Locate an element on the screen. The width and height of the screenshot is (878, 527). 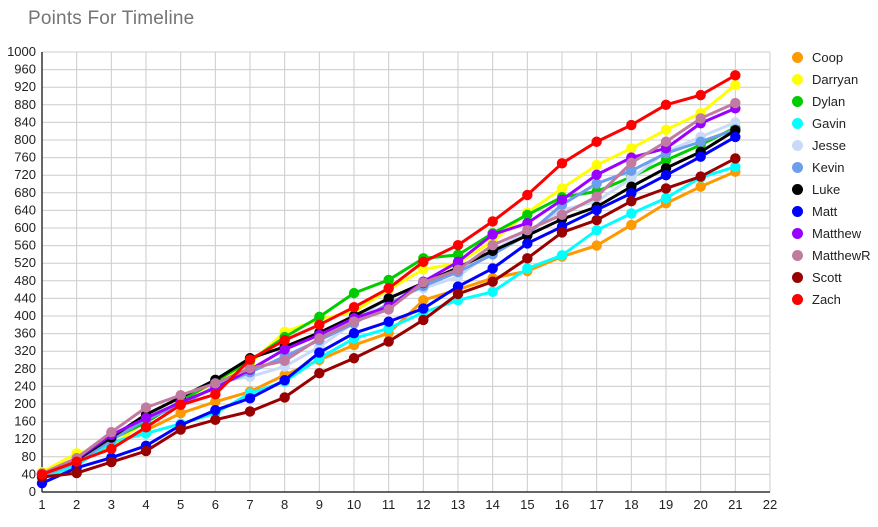
data-point-matthew-x17 is located at coordinates (596, 174).